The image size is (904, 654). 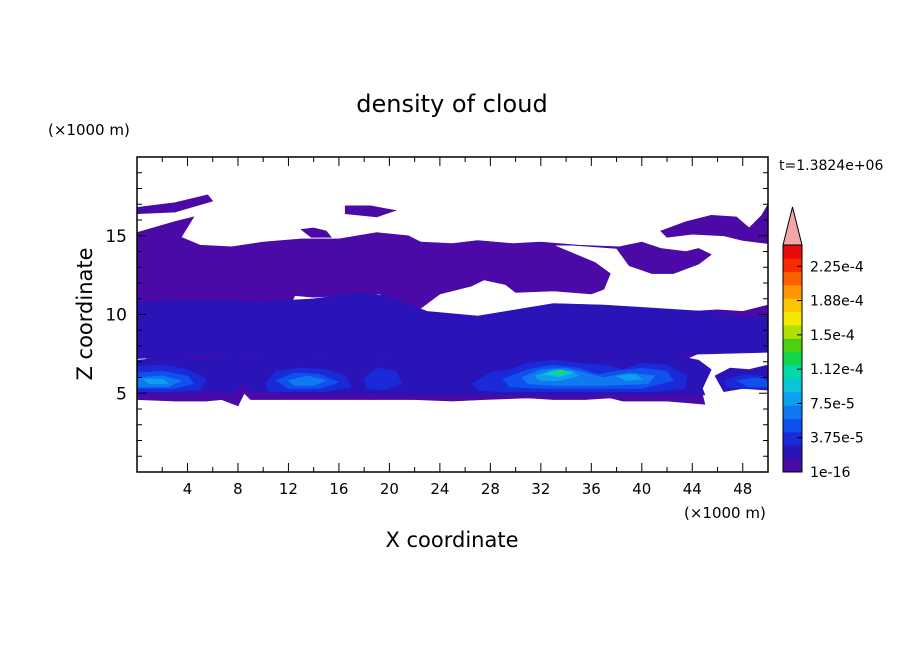 I want to click on y-axis-label: Z coordinate, so click(x=85, y=313).